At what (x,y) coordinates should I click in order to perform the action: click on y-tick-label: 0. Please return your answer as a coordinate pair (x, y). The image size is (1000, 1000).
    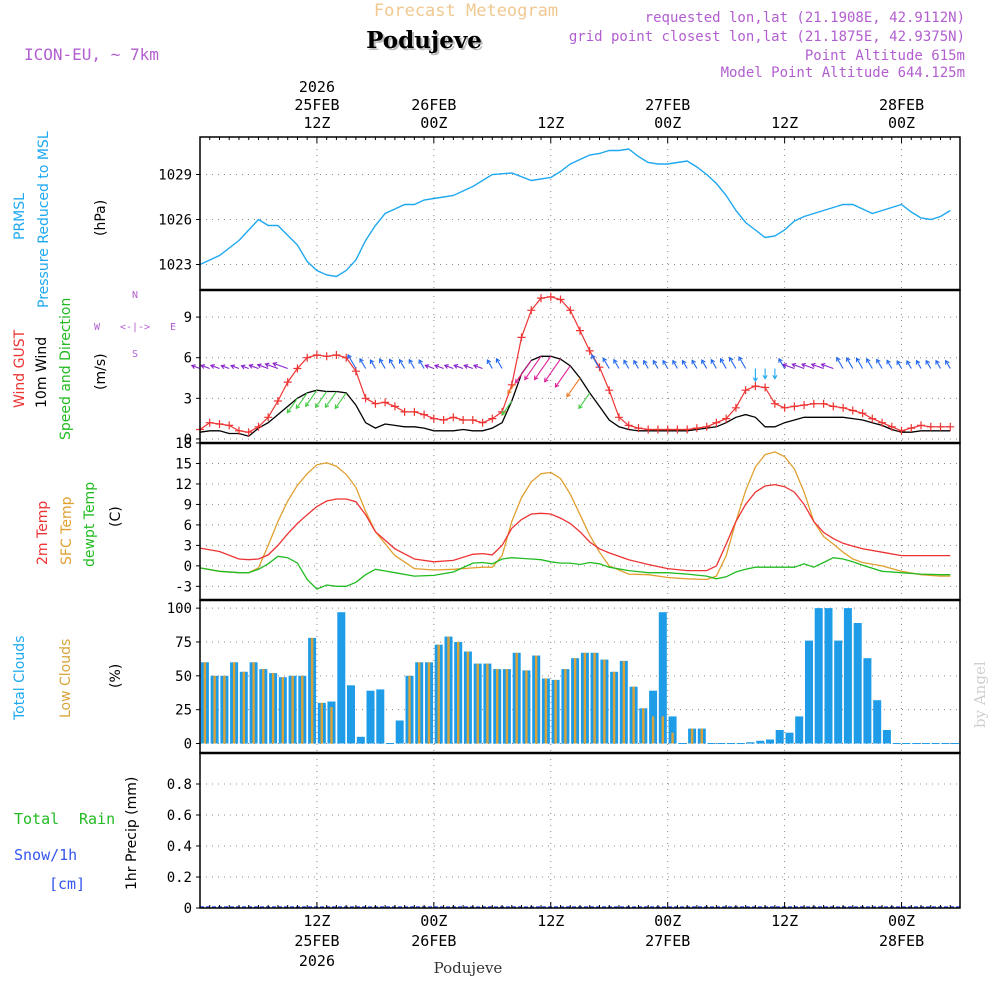
    Looking at the image, I should click on (188, 440).